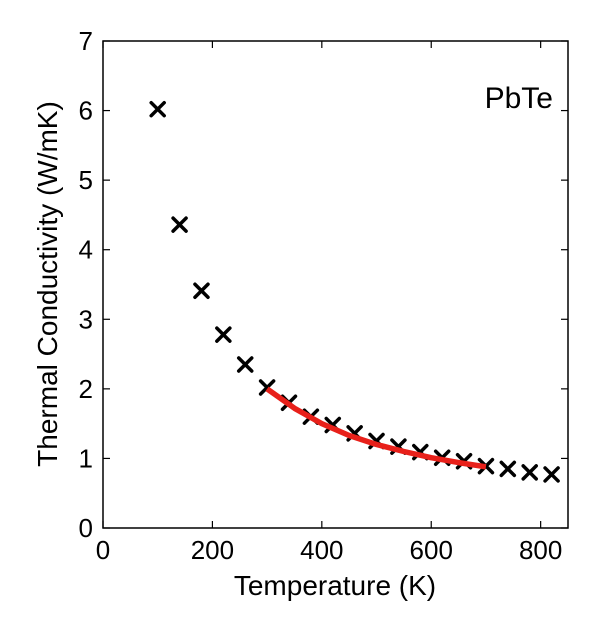  I want to click on y-tick-label: 3, so click(86, 319).